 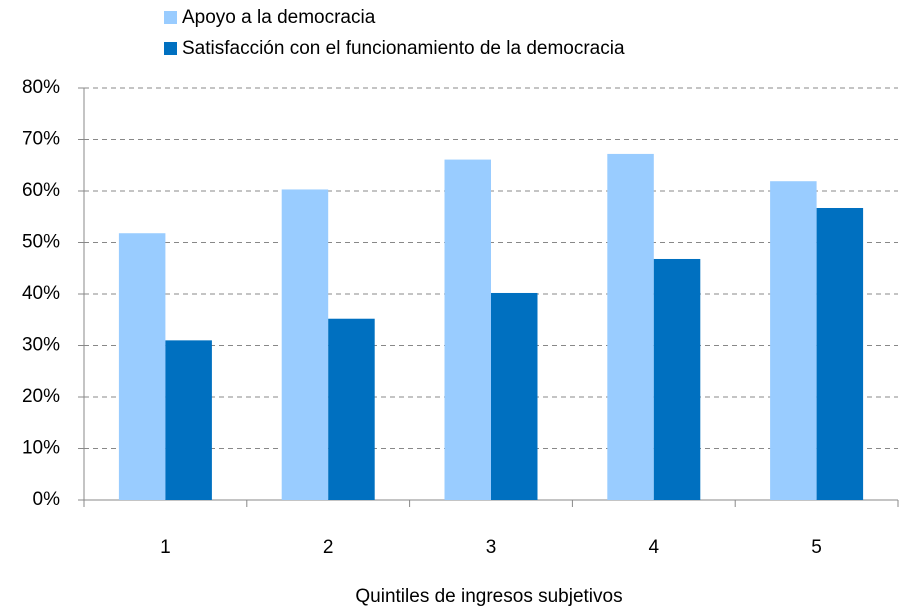 What do you see at coordinates (816, 547) in the screenshot?
I see `x-tick-label: 5` at bounding box center [816, 547].